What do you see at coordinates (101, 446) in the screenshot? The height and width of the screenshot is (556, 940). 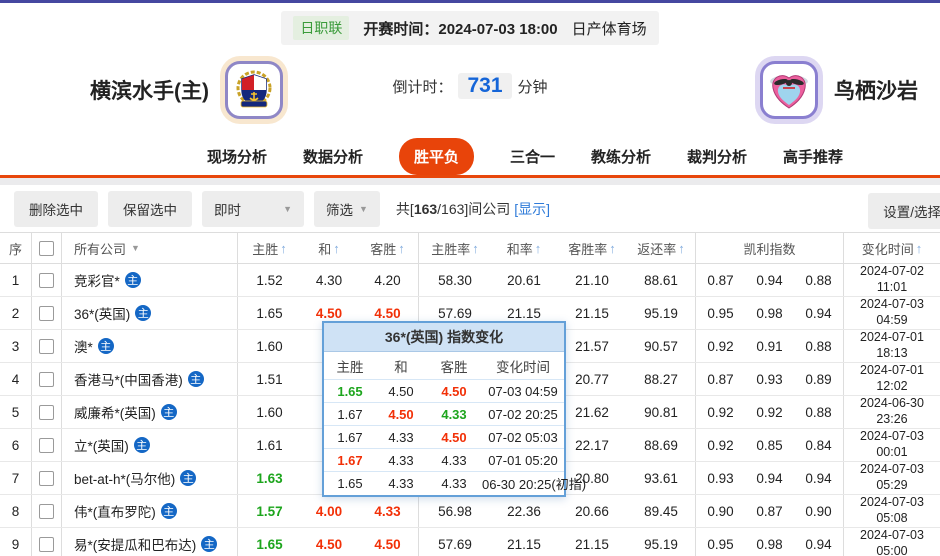 I see `company-name: 立*(英国)` at bounding box center [101, 446].